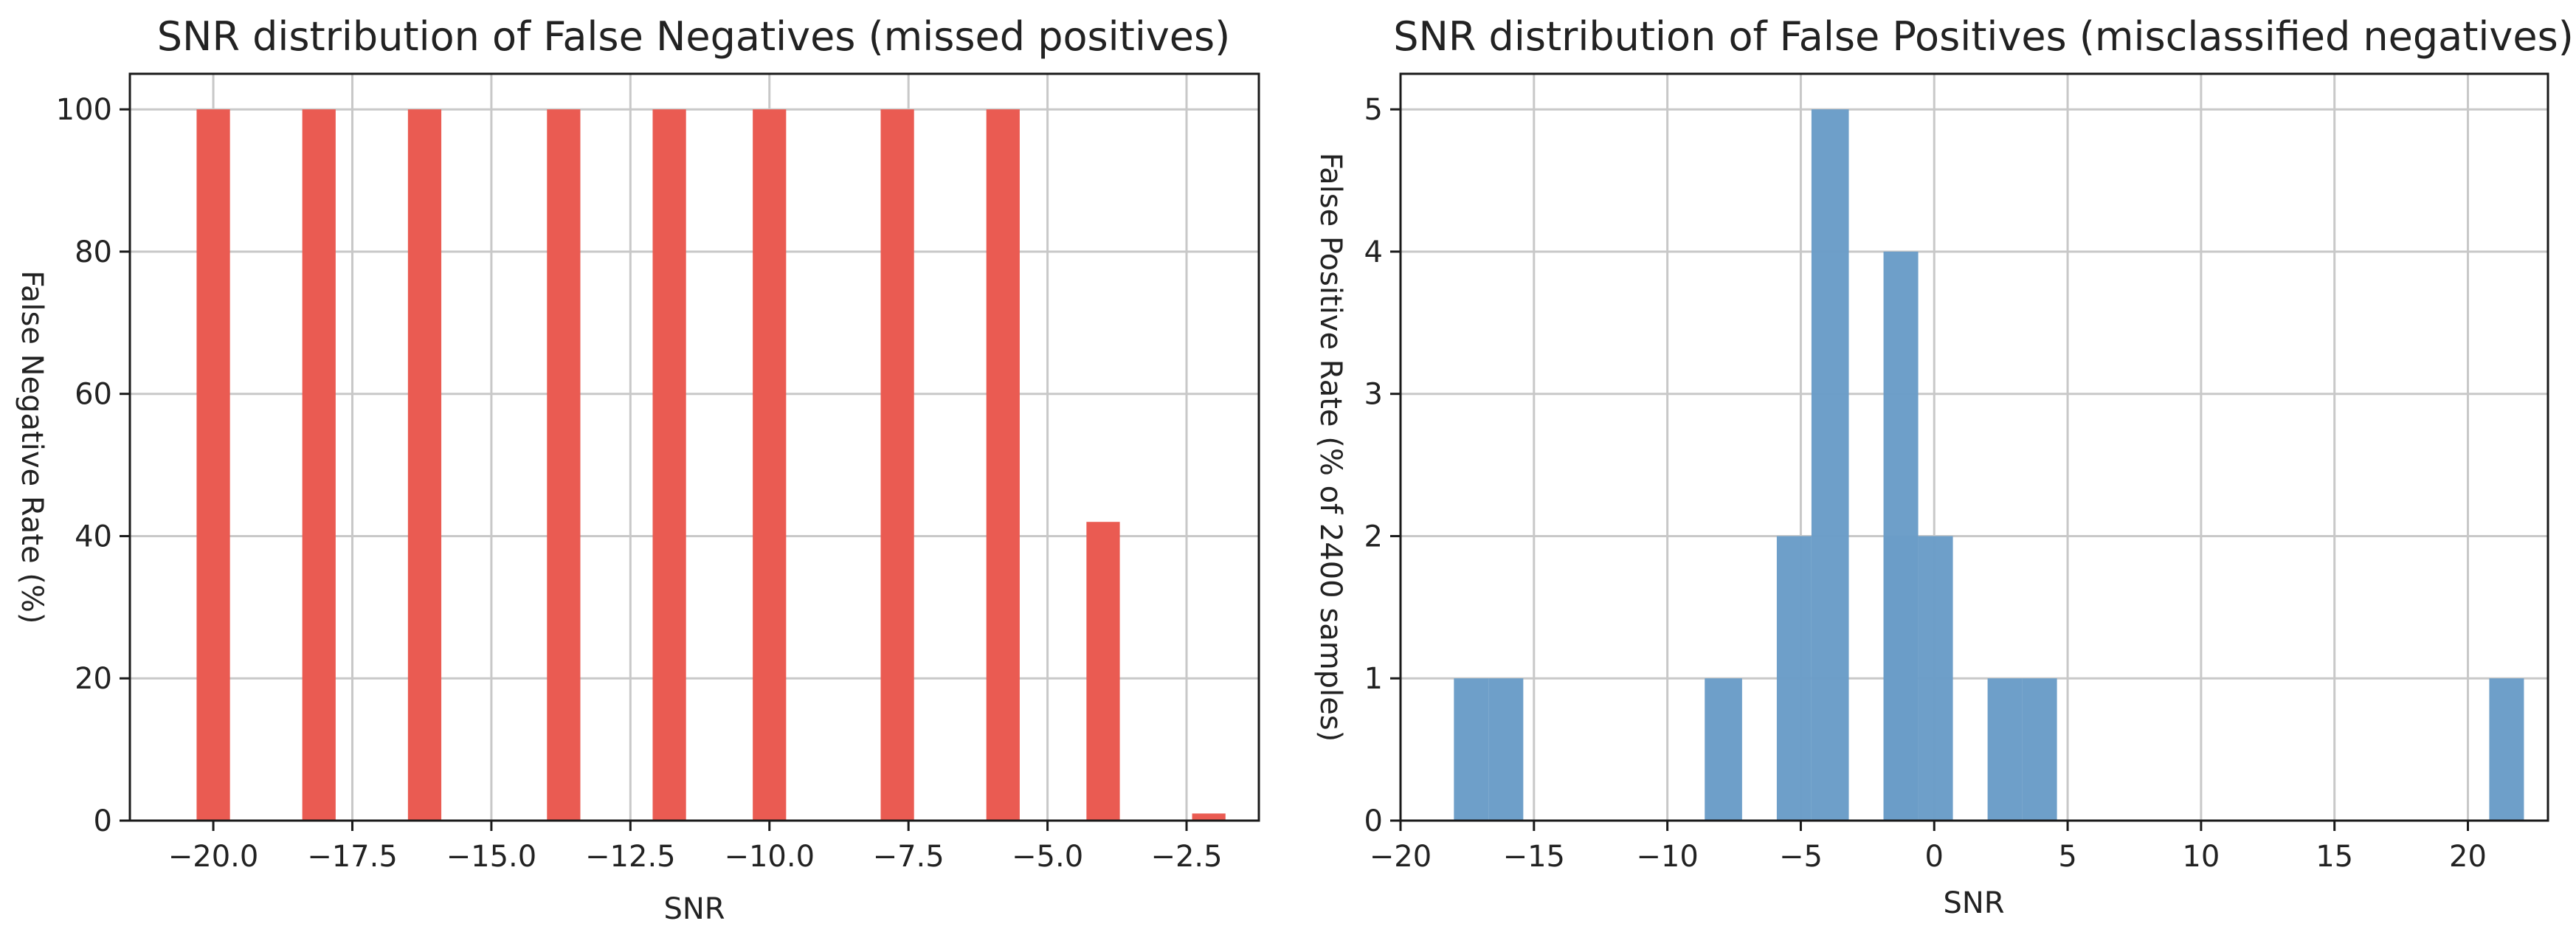 The height and width of the screenshot is (935, 2576). Describe the element at coordinates (1934, 857) in the screenshot. I see `x-tick-label: 0` at that location.